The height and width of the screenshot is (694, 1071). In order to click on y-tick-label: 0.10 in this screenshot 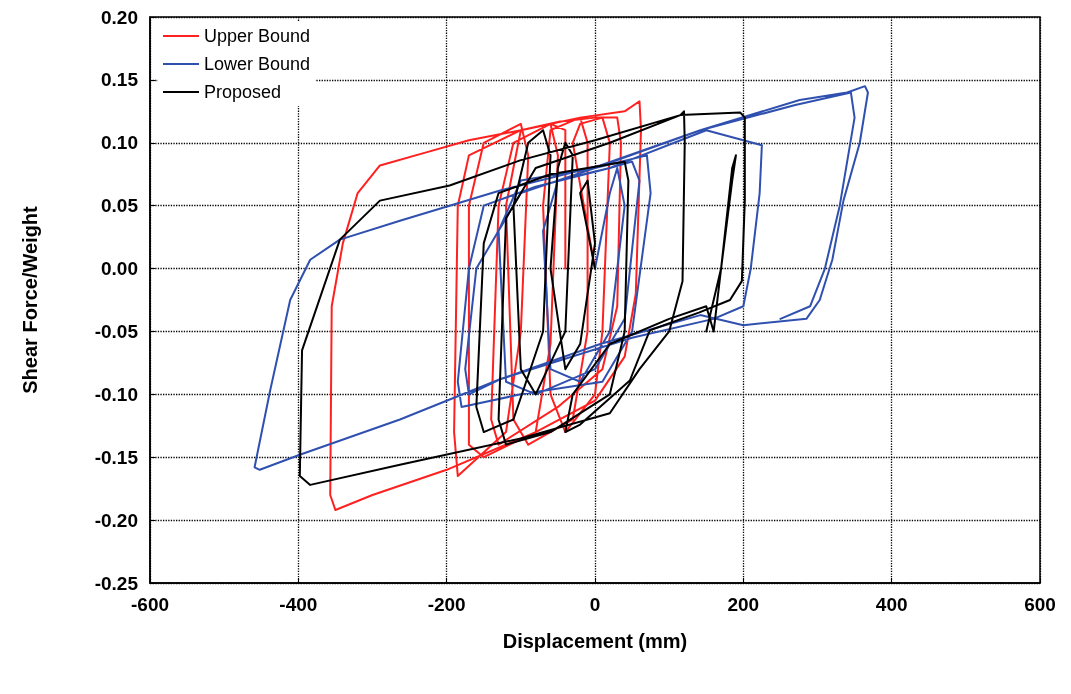, I will do `click(119, 143)`.